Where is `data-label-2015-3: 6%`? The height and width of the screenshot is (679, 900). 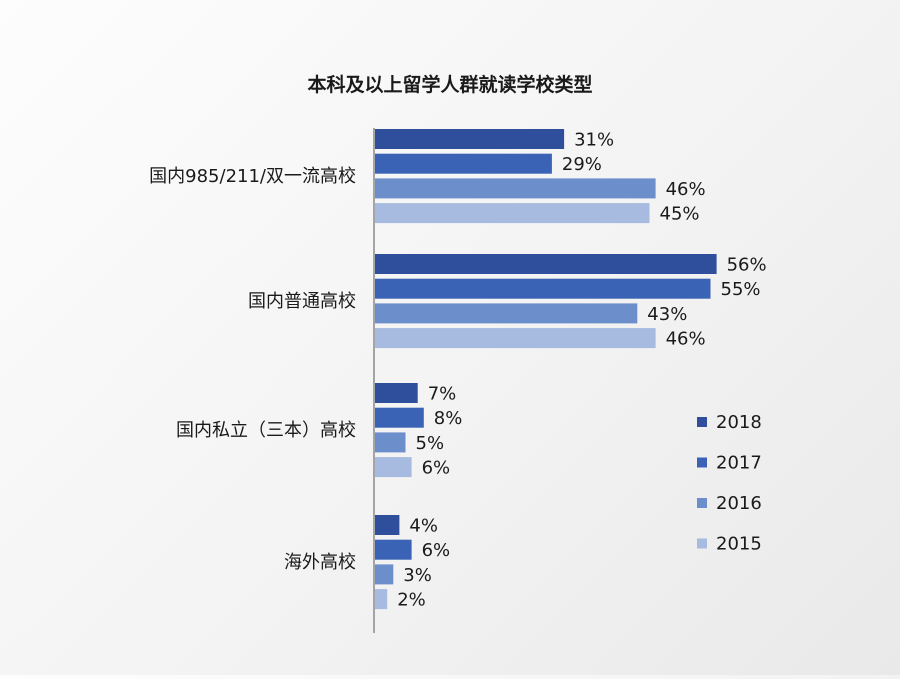
data-label-2015-3: 6% is located at coordinates (436, 468).